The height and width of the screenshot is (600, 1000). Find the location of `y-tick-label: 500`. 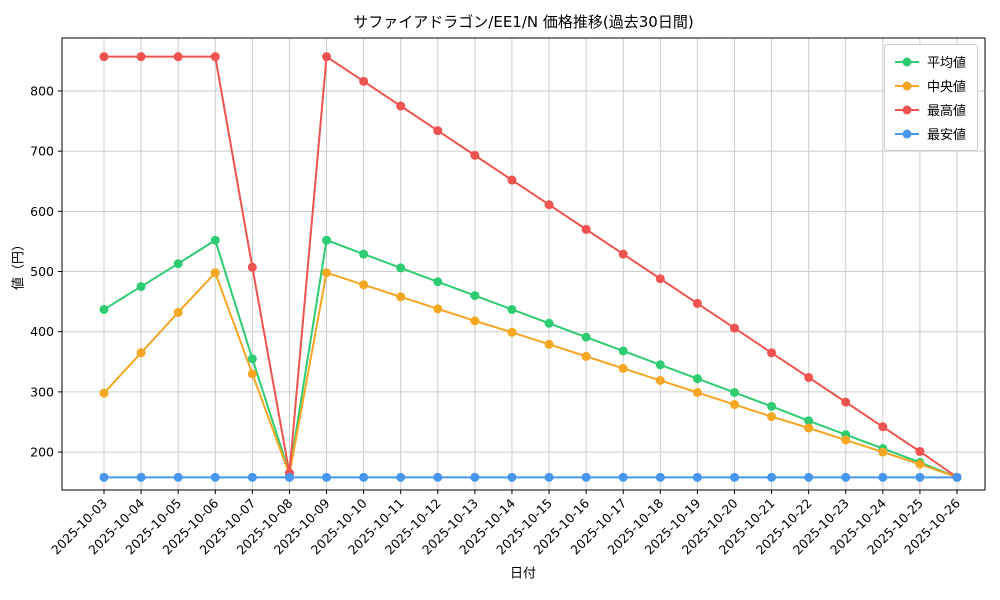

y-tick-label: 500 is located at coordinates (42, 271).